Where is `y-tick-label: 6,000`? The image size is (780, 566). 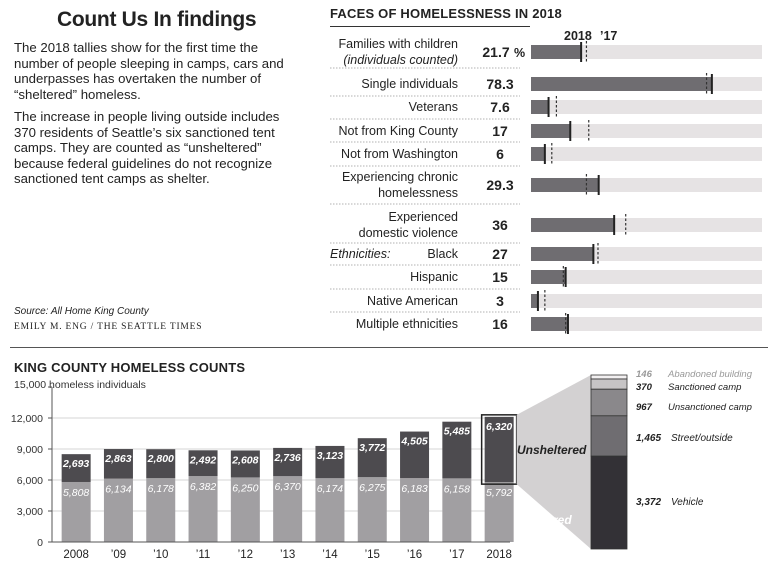 y-tick-label: 6,000 is located at coordinates (30, 481).